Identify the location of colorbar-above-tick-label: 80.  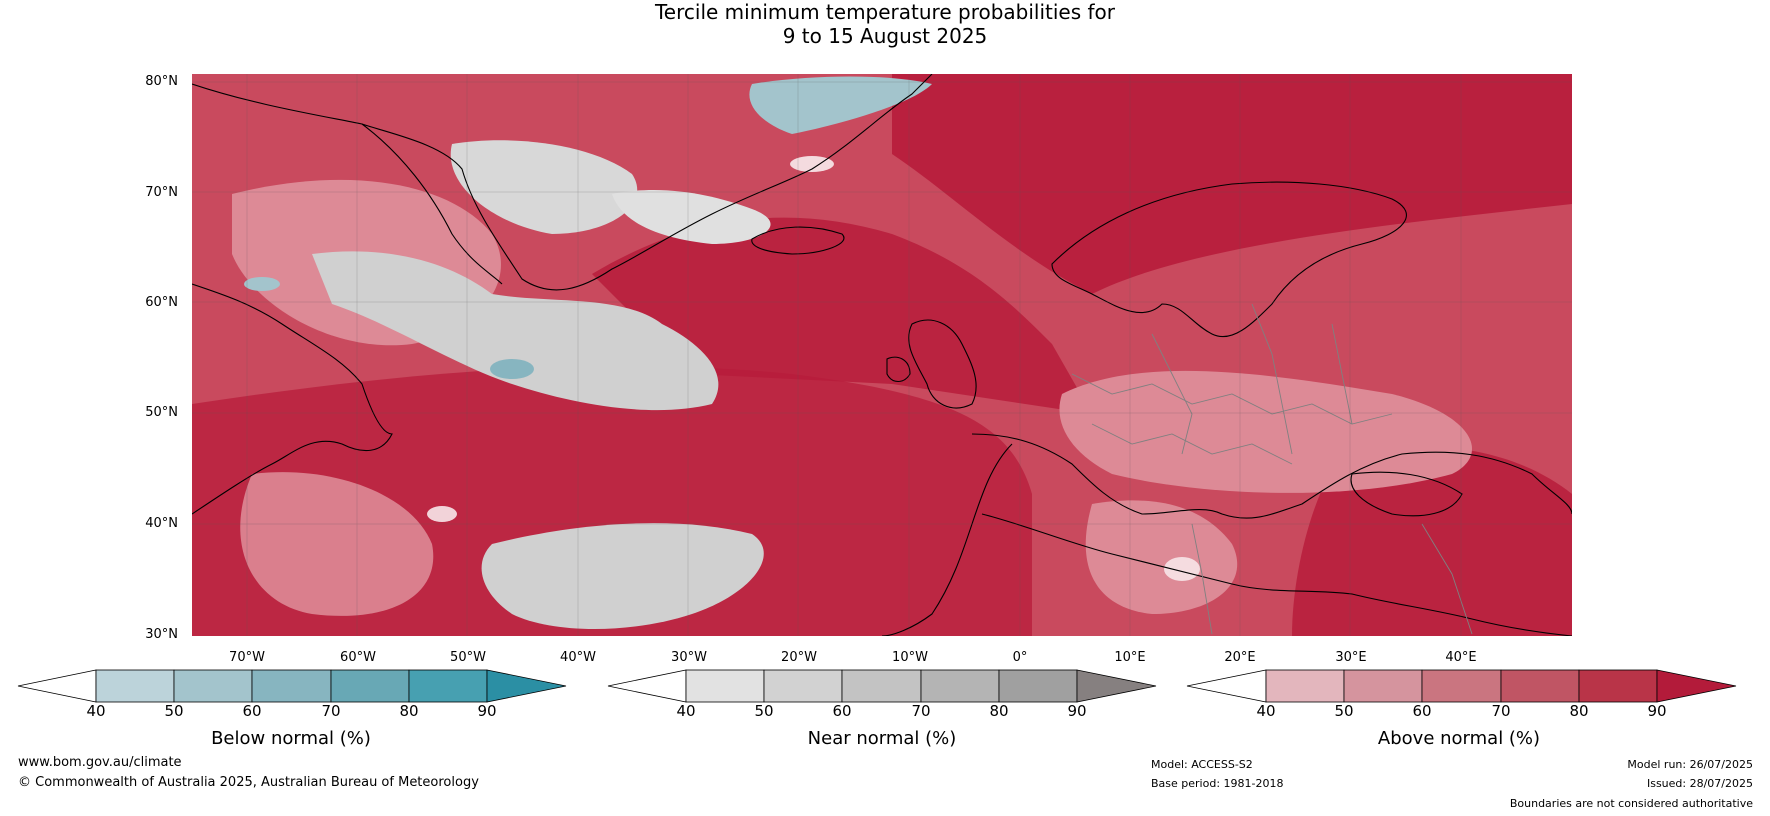
(1579, 711).